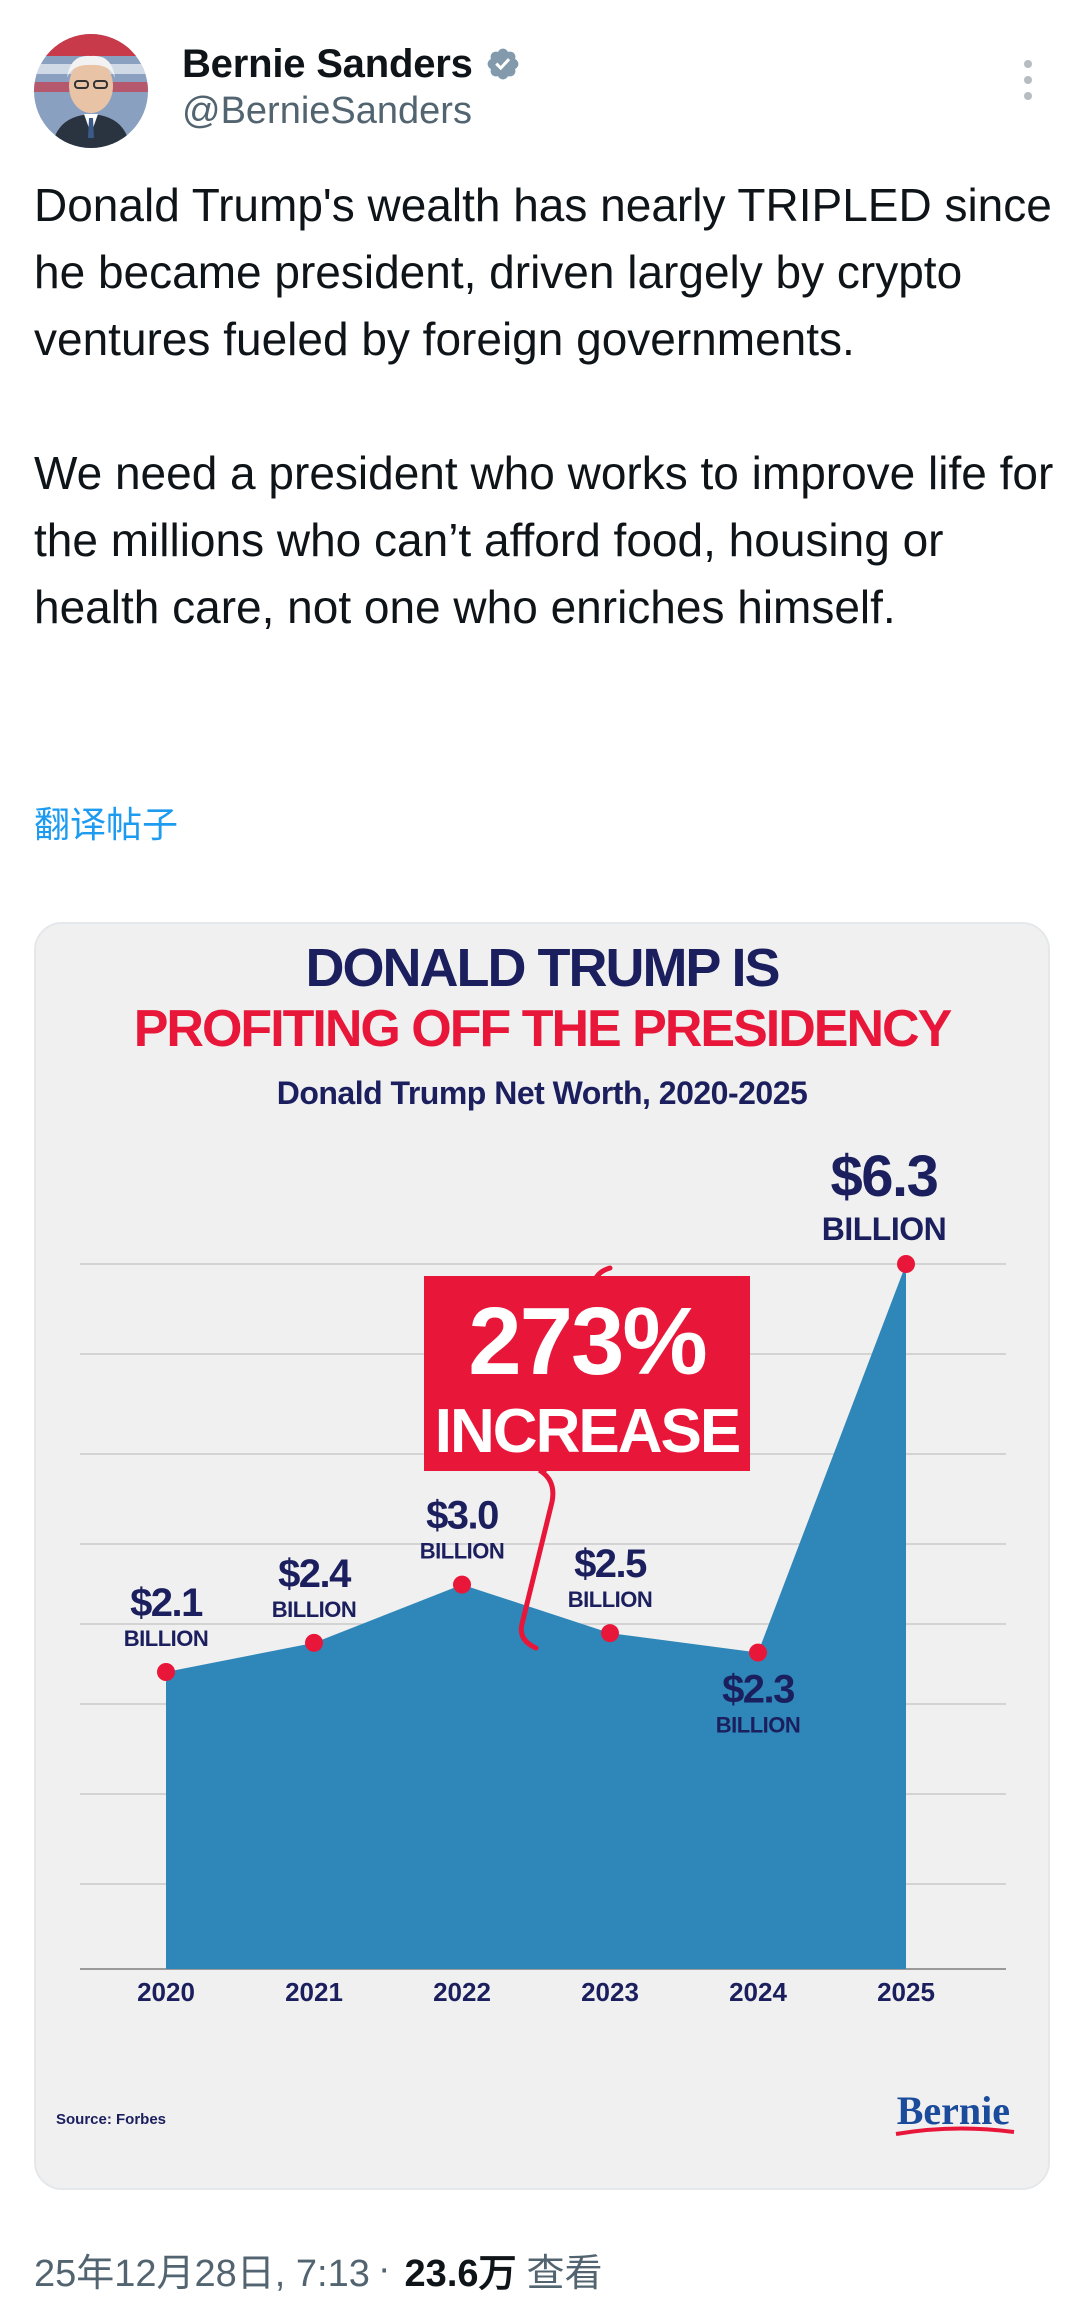 This screenshot has width=1080, height=2316. Describe the element at coordinates (1028, 80) in the screenshot. I see `more-options-icon` at that location.